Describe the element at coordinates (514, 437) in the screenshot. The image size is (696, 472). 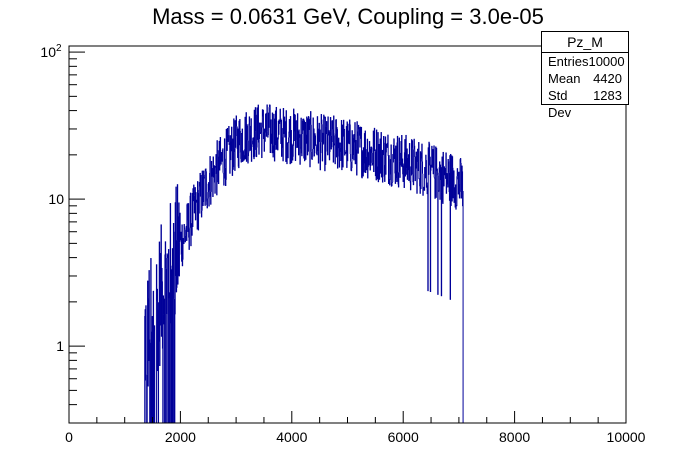
I see `x-tick-label: 8000` at that location.